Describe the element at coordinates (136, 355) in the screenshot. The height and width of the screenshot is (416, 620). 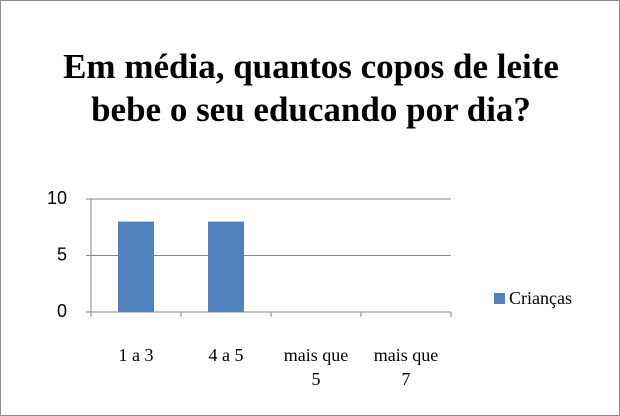
I see `x-tick-label: 1 a 3` at that location.